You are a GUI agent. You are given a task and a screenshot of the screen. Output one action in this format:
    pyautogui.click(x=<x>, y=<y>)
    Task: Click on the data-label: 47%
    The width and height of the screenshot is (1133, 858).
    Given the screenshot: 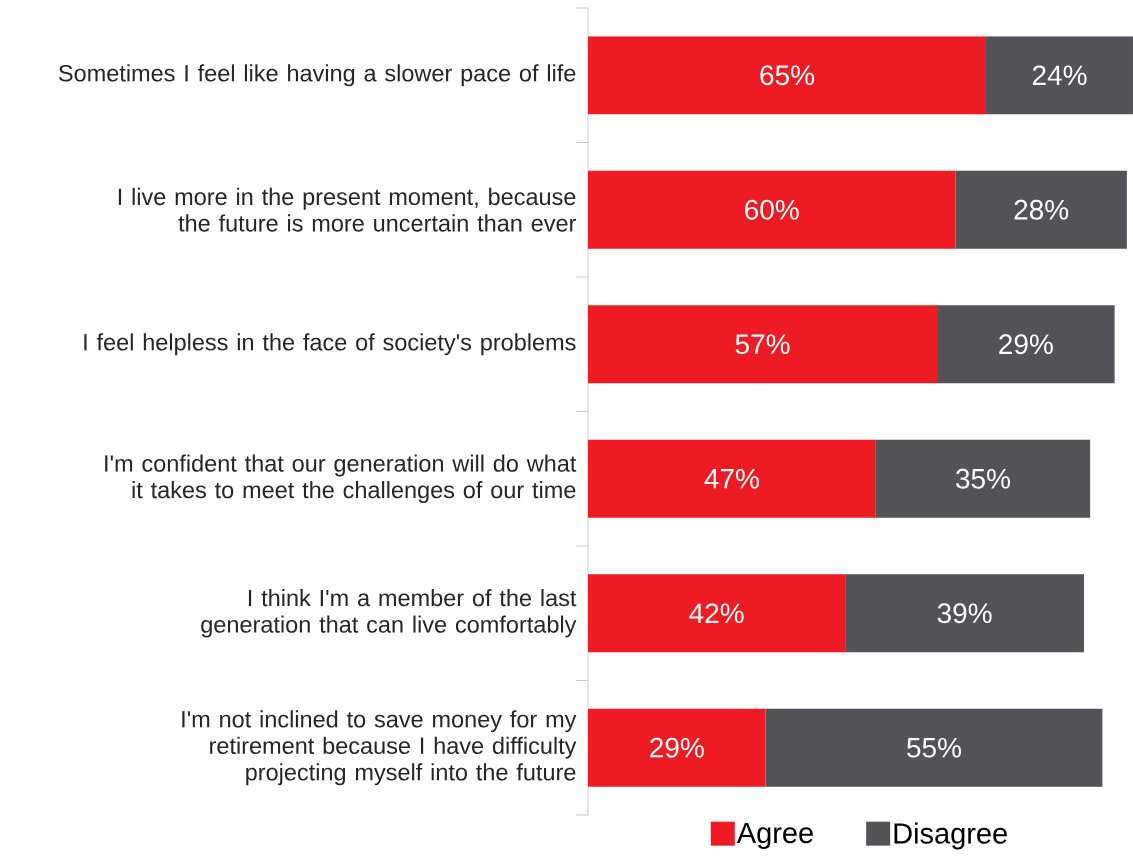 What is the action you would take?
    pyautogui.click(x=731, y=478)
    